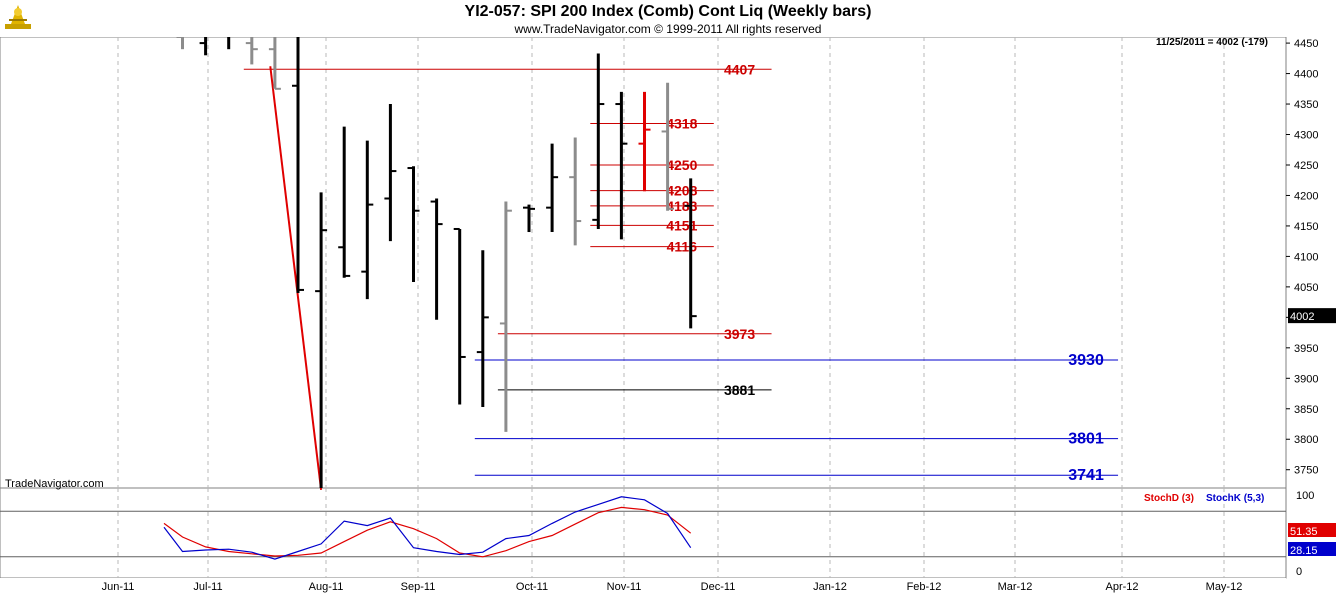  I want to click on level-label: 3973, so click(739, 334).